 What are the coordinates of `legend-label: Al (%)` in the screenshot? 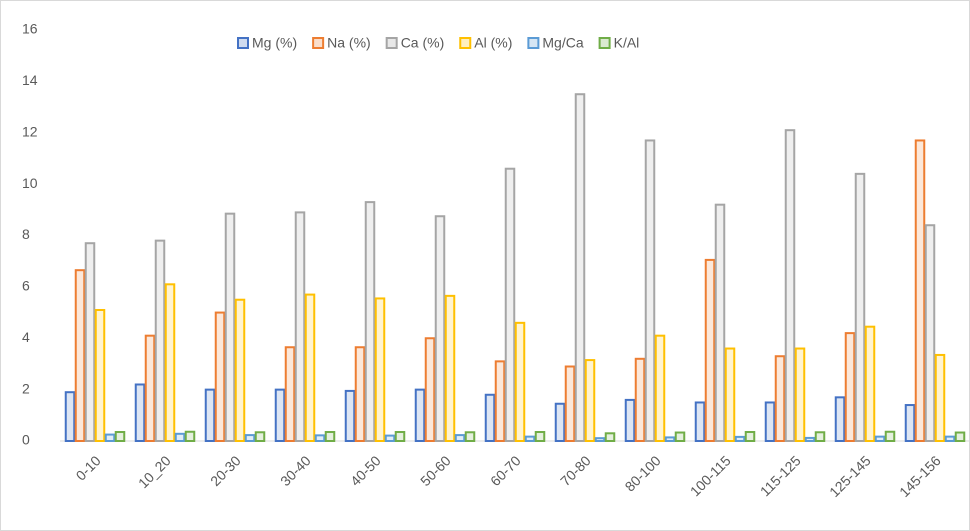 It's located at (493, 43).